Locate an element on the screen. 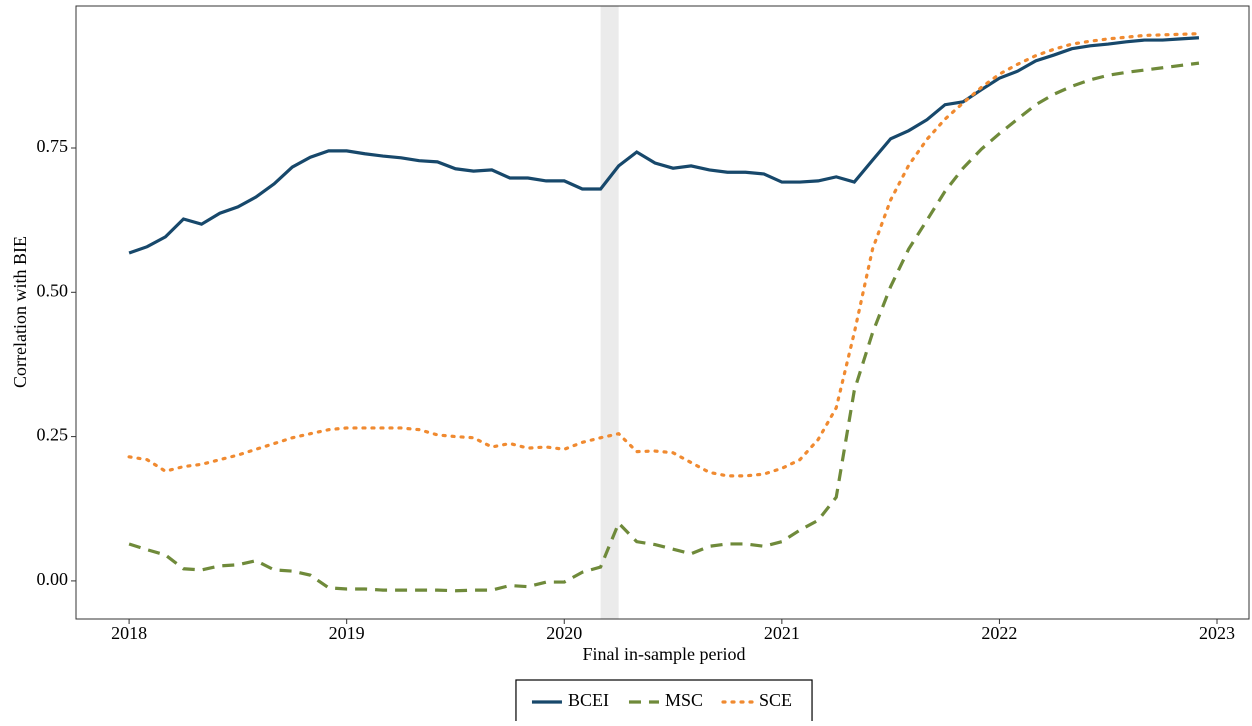  x-tick-label: 2021 is located at coordinates (782, 633).